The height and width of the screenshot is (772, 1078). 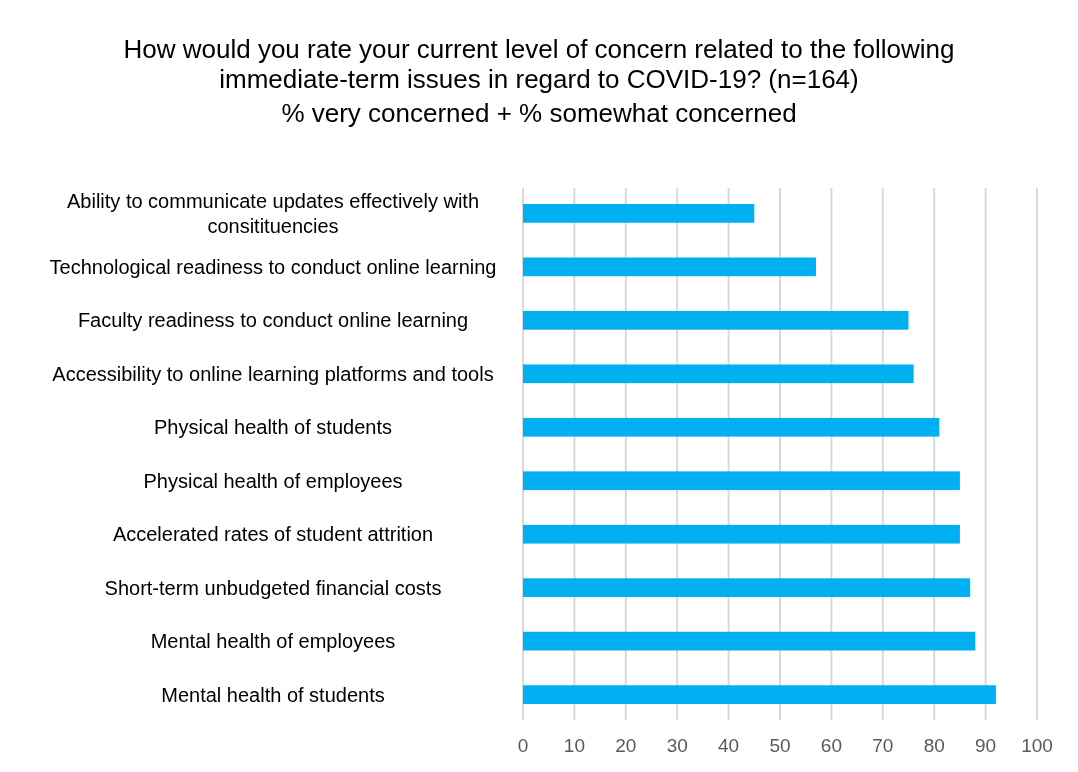 What do you see at coordinates (986, 745) in the screenshot?
I see `x-tick-label: 90` at bounding box center [986, 745].